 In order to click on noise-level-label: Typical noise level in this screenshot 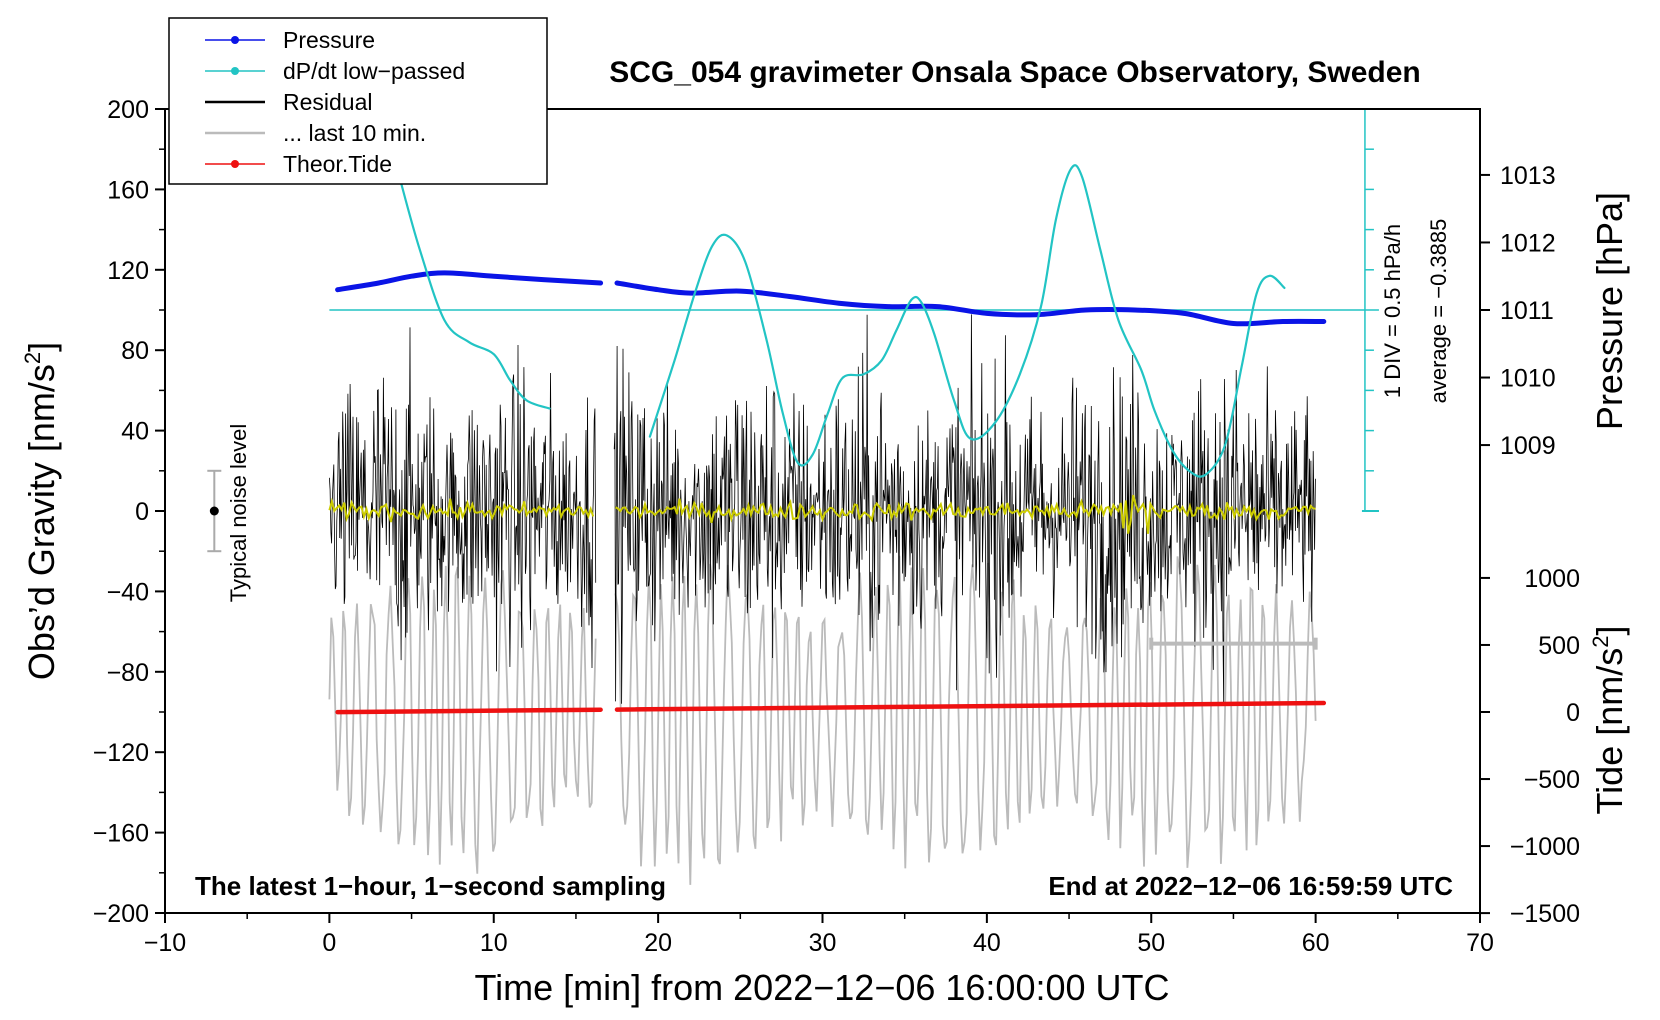, I will do `click(238, 513)`.